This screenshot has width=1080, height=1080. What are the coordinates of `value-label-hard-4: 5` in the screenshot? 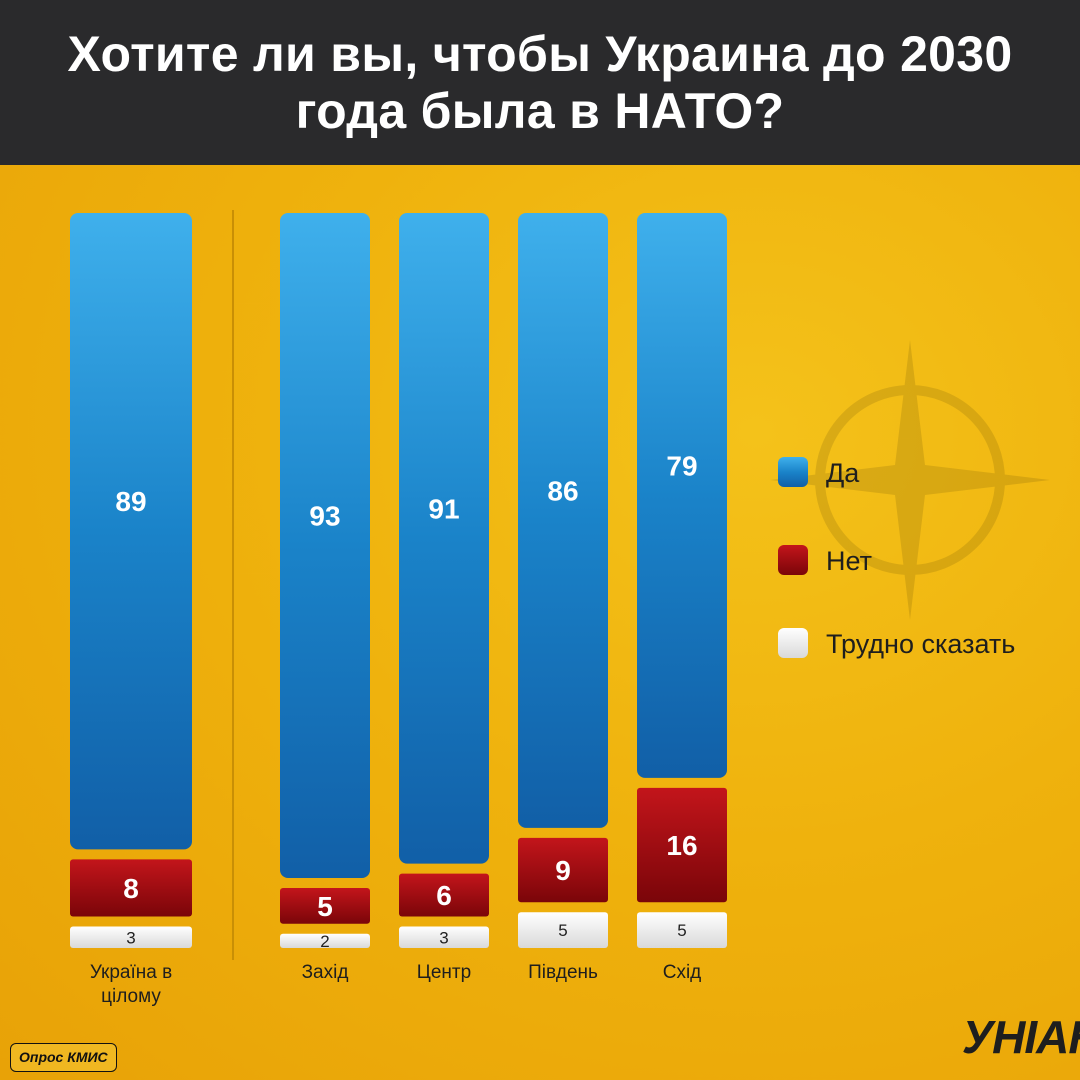 It's located at (681, 930).